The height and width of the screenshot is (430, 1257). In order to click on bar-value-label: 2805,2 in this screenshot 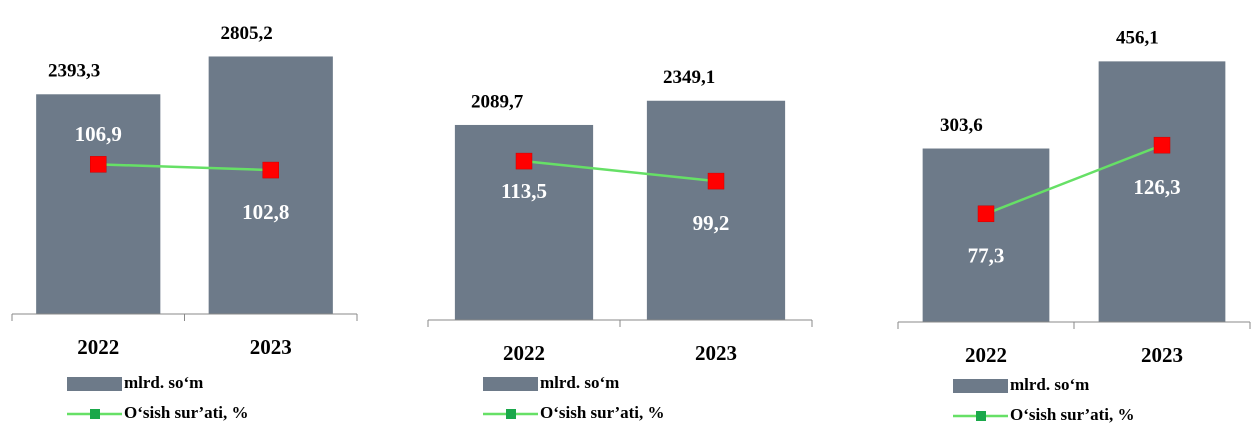, I will do `click(246, 33)`.